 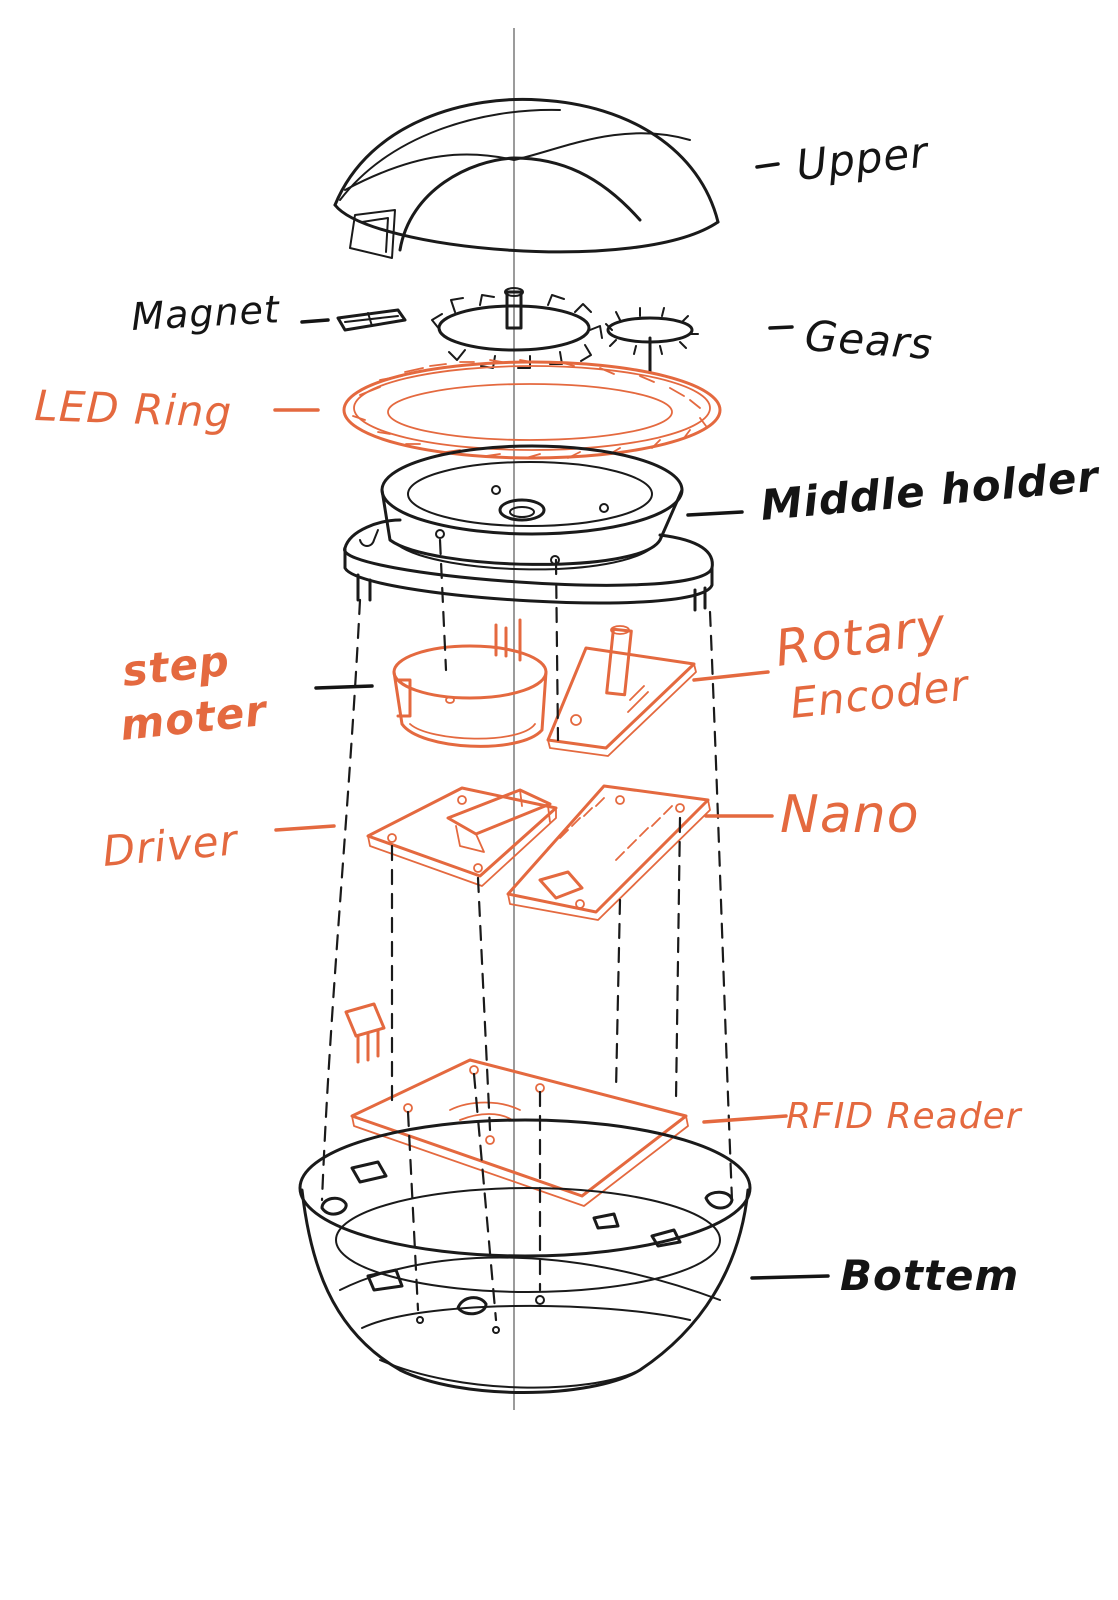 What do you see at coordinates (516, 1104) in the screenshot?
I see `rfid-reader-part` at bounding box center [516, 1104].